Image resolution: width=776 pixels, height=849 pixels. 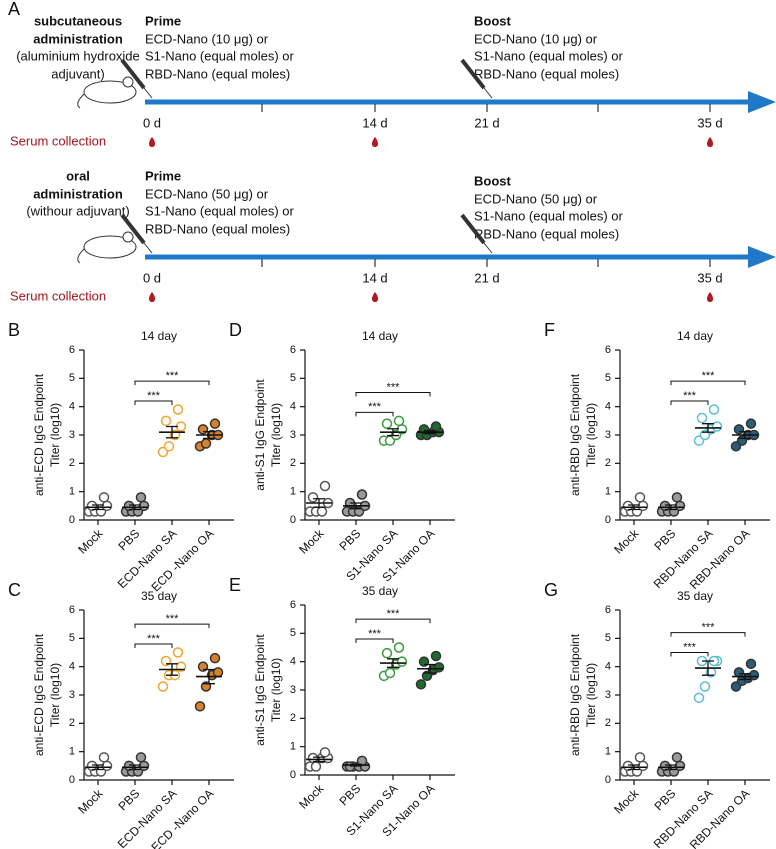 What do you see at coordinates (14, 590) in the screenshot?
I see `panel-label: C` at bounding box center [14, 590].